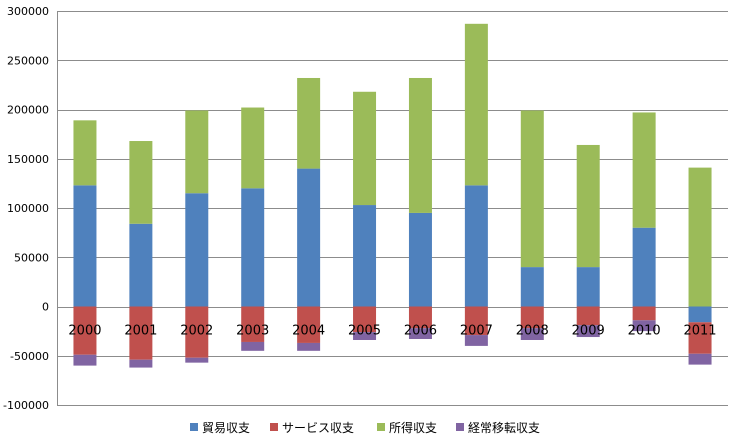 The image size is (733, 444). Describe the element at coordinates (45, 307) in the screenshot. I see `y-tick-label: 0` at that location.